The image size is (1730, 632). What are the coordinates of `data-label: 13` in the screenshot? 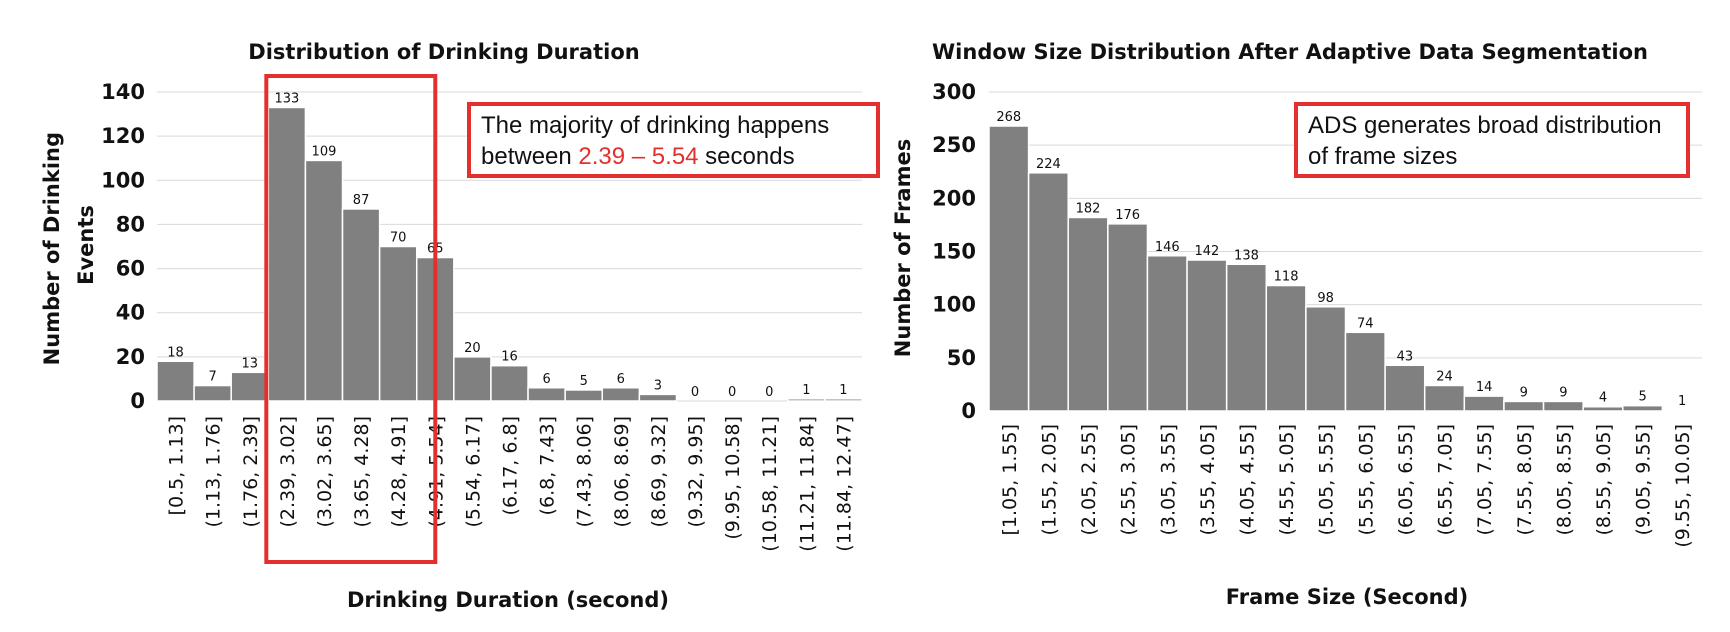 It's located at (249, 363).